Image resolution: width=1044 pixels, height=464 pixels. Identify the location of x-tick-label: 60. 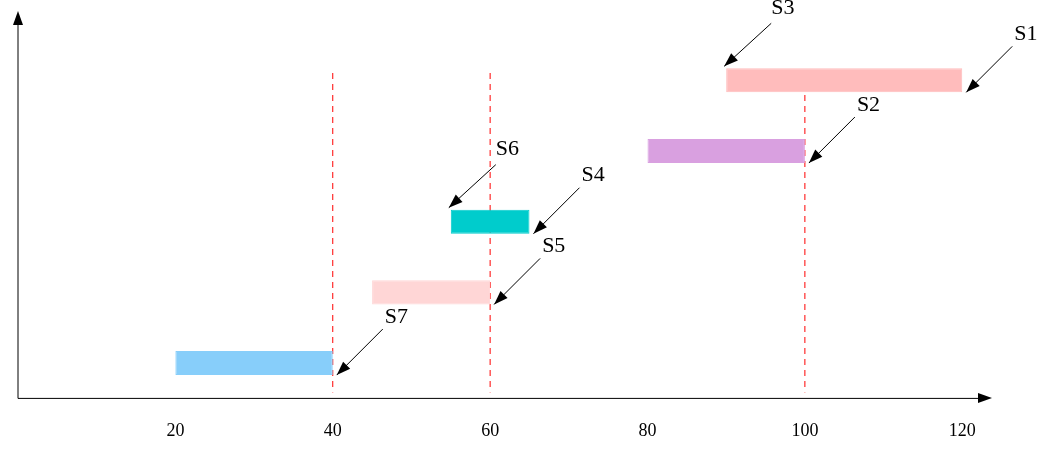
(490, 429).